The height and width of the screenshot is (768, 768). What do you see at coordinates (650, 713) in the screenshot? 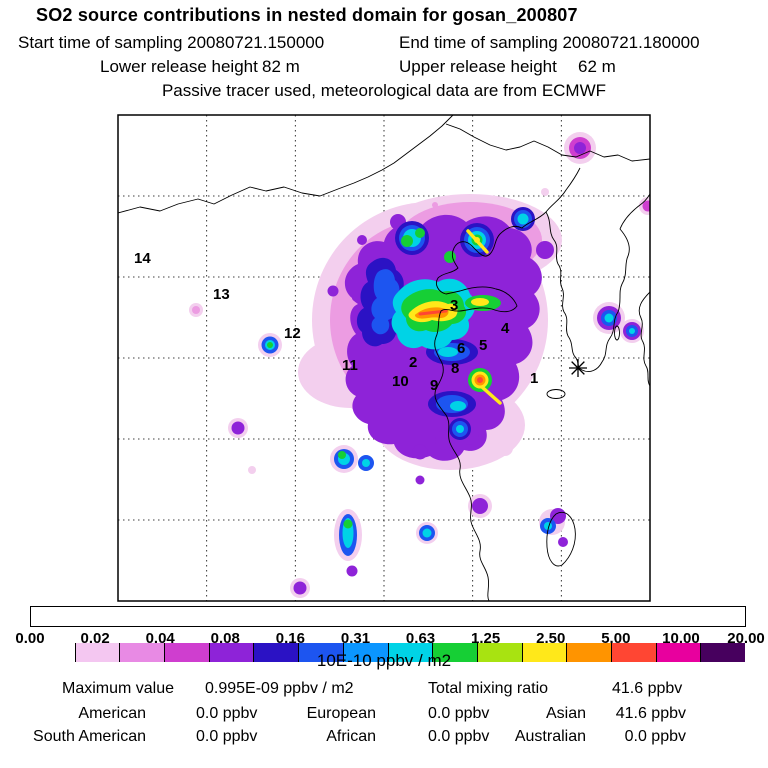
I see `region-value-asian: 41.6 ppbv` at bounding box center [650, 713].